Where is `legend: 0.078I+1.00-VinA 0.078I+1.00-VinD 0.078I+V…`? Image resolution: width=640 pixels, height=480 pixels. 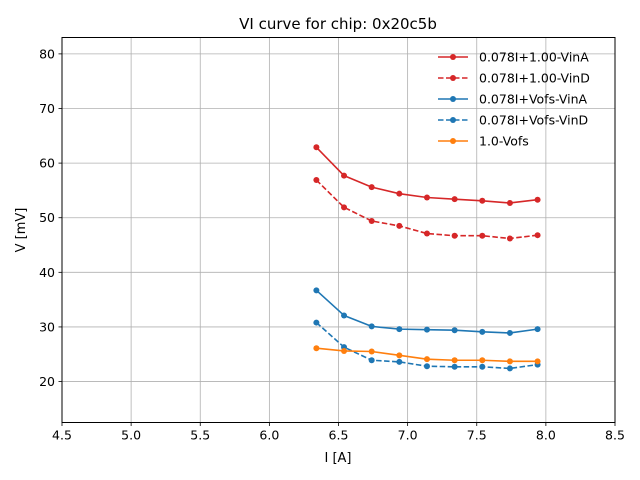
legend: 0.078I+1.00-VinA 0.078I+1.00-VinD 0.078I+V… is located at coordinates (514, 99).